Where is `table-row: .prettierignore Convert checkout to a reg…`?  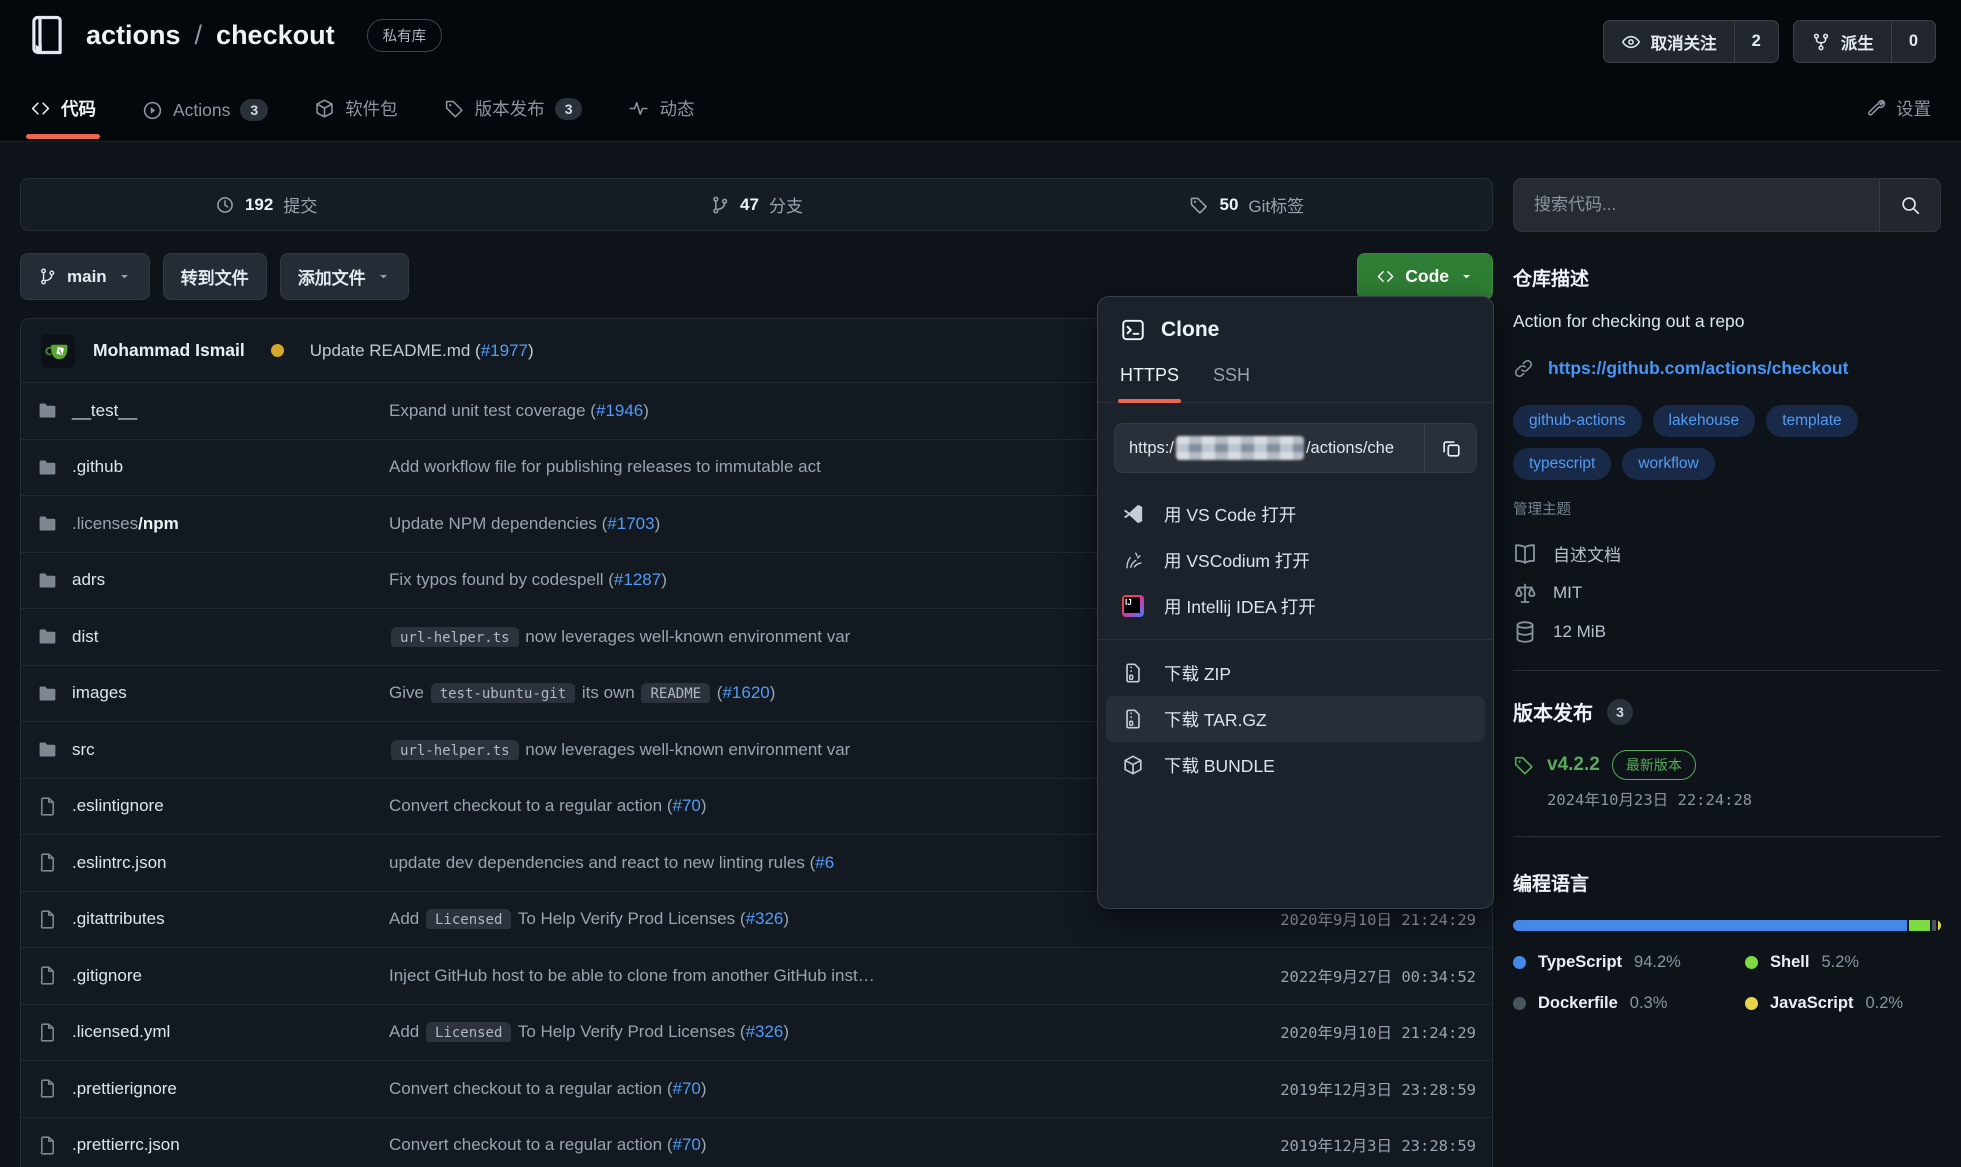
table-row: .prettierignore Convert checkout to a reg… is located at coordinates (756, 1088).